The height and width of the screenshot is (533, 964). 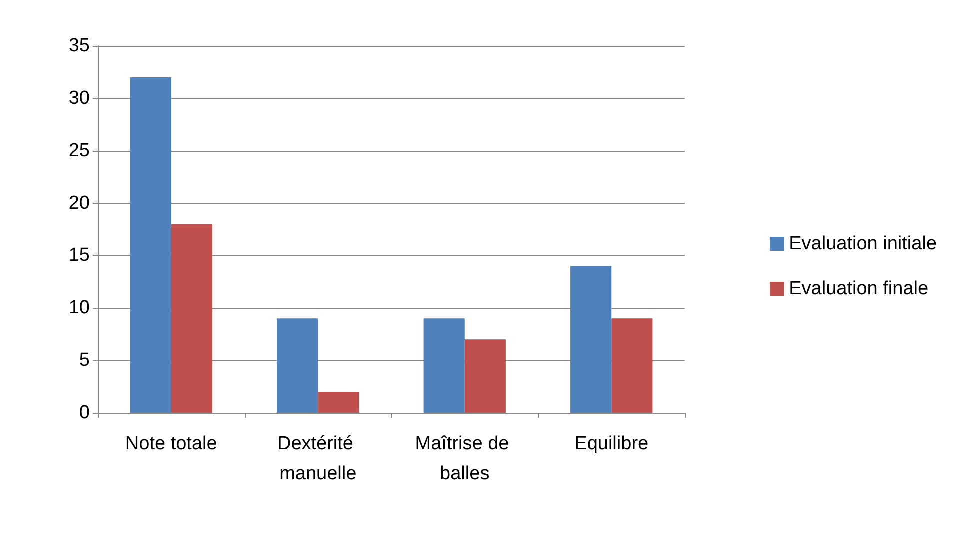 I want to click on y-tick-label: 5, so click(x=84, y=361).